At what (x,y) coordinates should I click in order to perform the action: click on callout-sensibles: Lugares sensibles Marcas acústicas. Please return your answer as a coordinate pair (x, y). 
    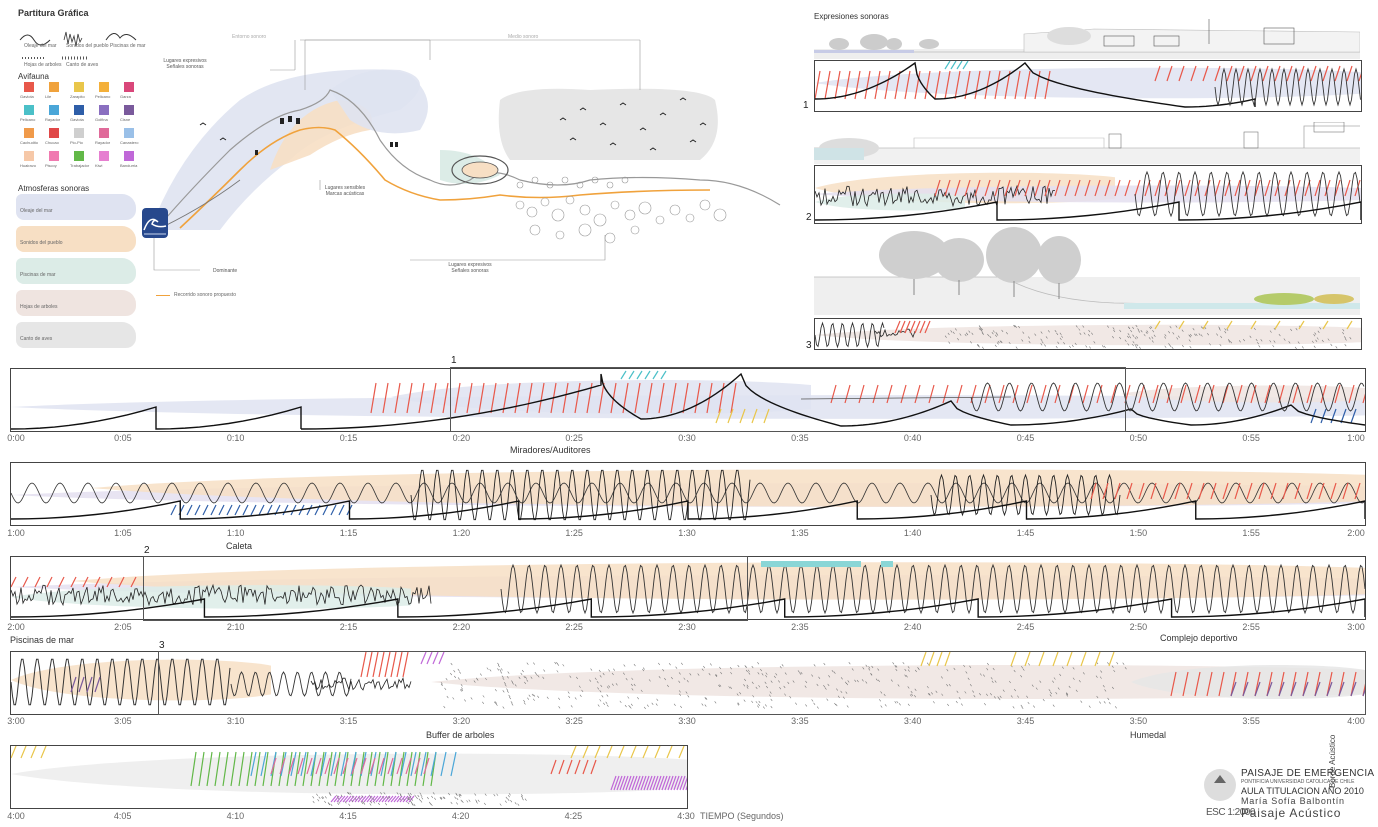
    Looking at the image, I should click on (345, 191).